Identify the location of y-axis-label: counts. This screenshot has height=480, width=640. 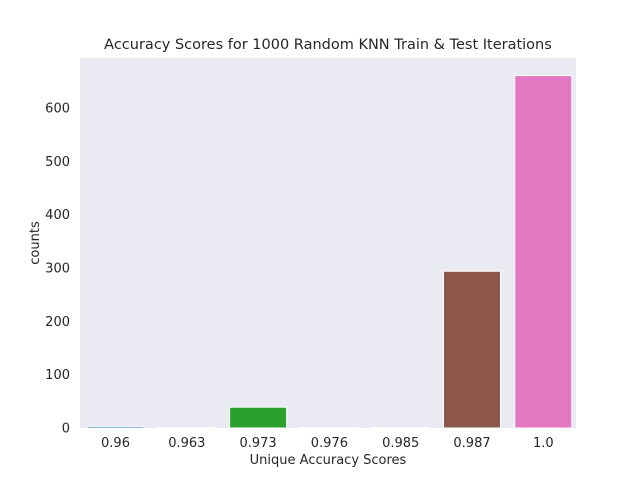
(35, 243).